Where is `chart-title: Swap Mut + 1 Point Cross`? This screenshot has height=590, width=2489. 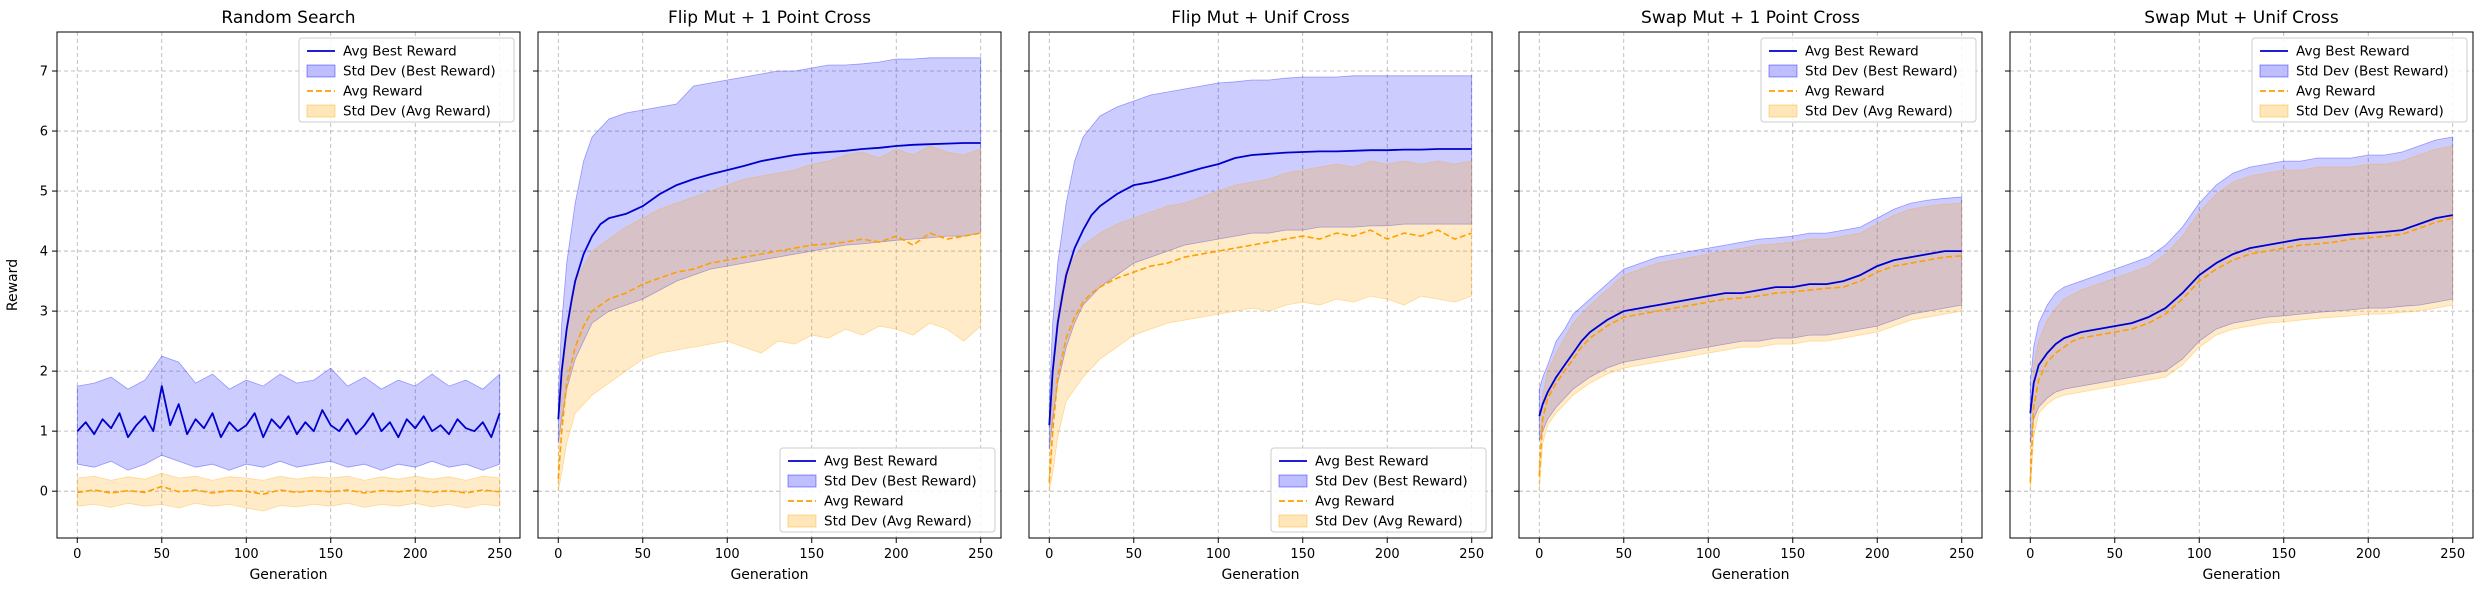 chart-title: Swap Mut + 1 Point Cross is located at coordinates (1750, 18).